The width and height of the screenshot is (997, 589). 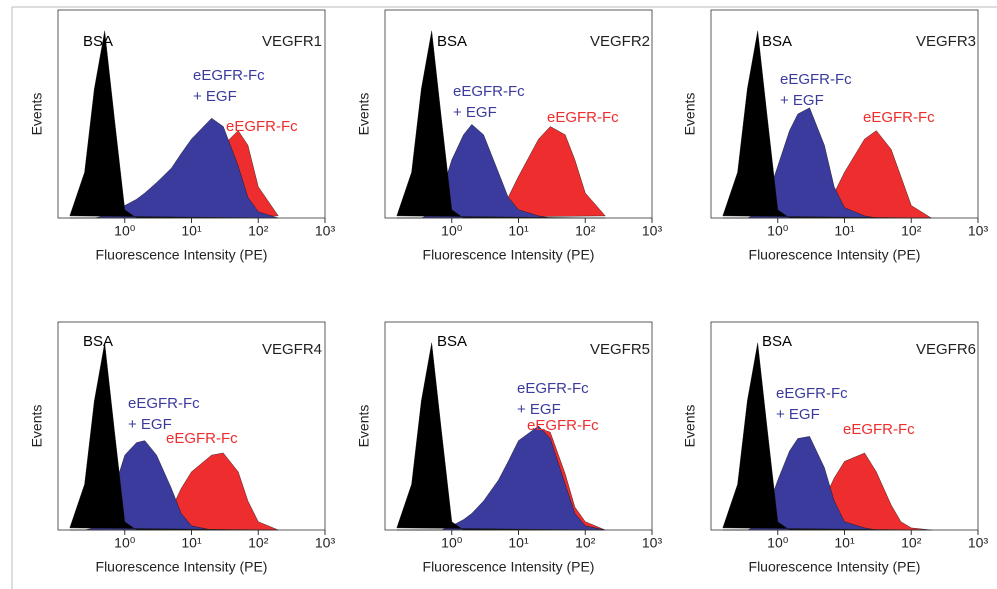 I want to click on panel-title: VEGFR5, so click(x=620, y=349).